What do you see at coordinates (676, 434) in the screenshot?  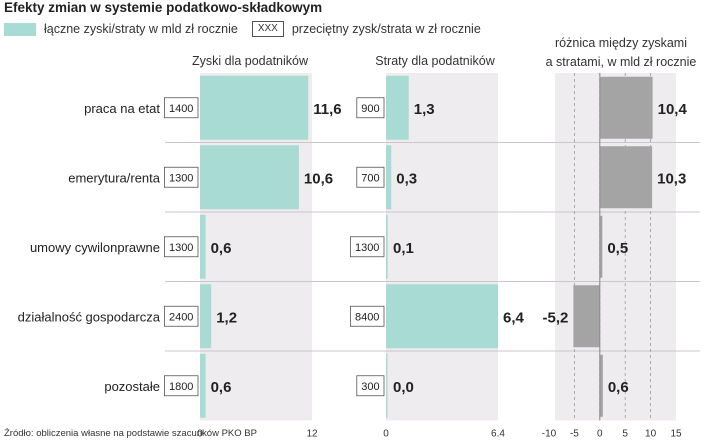 I see `tick-label: 15` at bounding box center [676, 434].